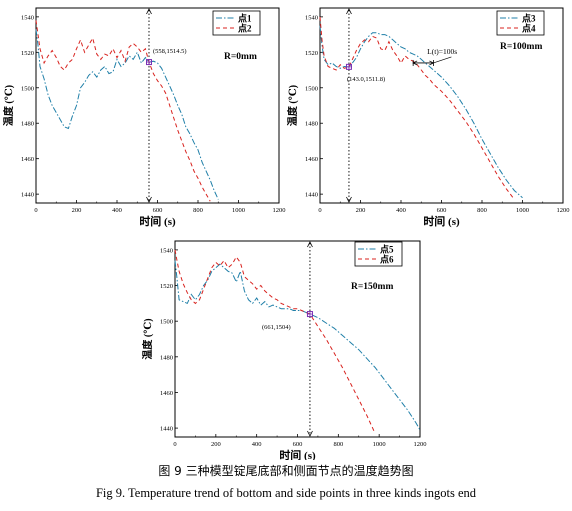 Image resolution: width=572 pixels, height=511 pixels. I want to click on span-label: L(t)=100s, so click(442, 51).